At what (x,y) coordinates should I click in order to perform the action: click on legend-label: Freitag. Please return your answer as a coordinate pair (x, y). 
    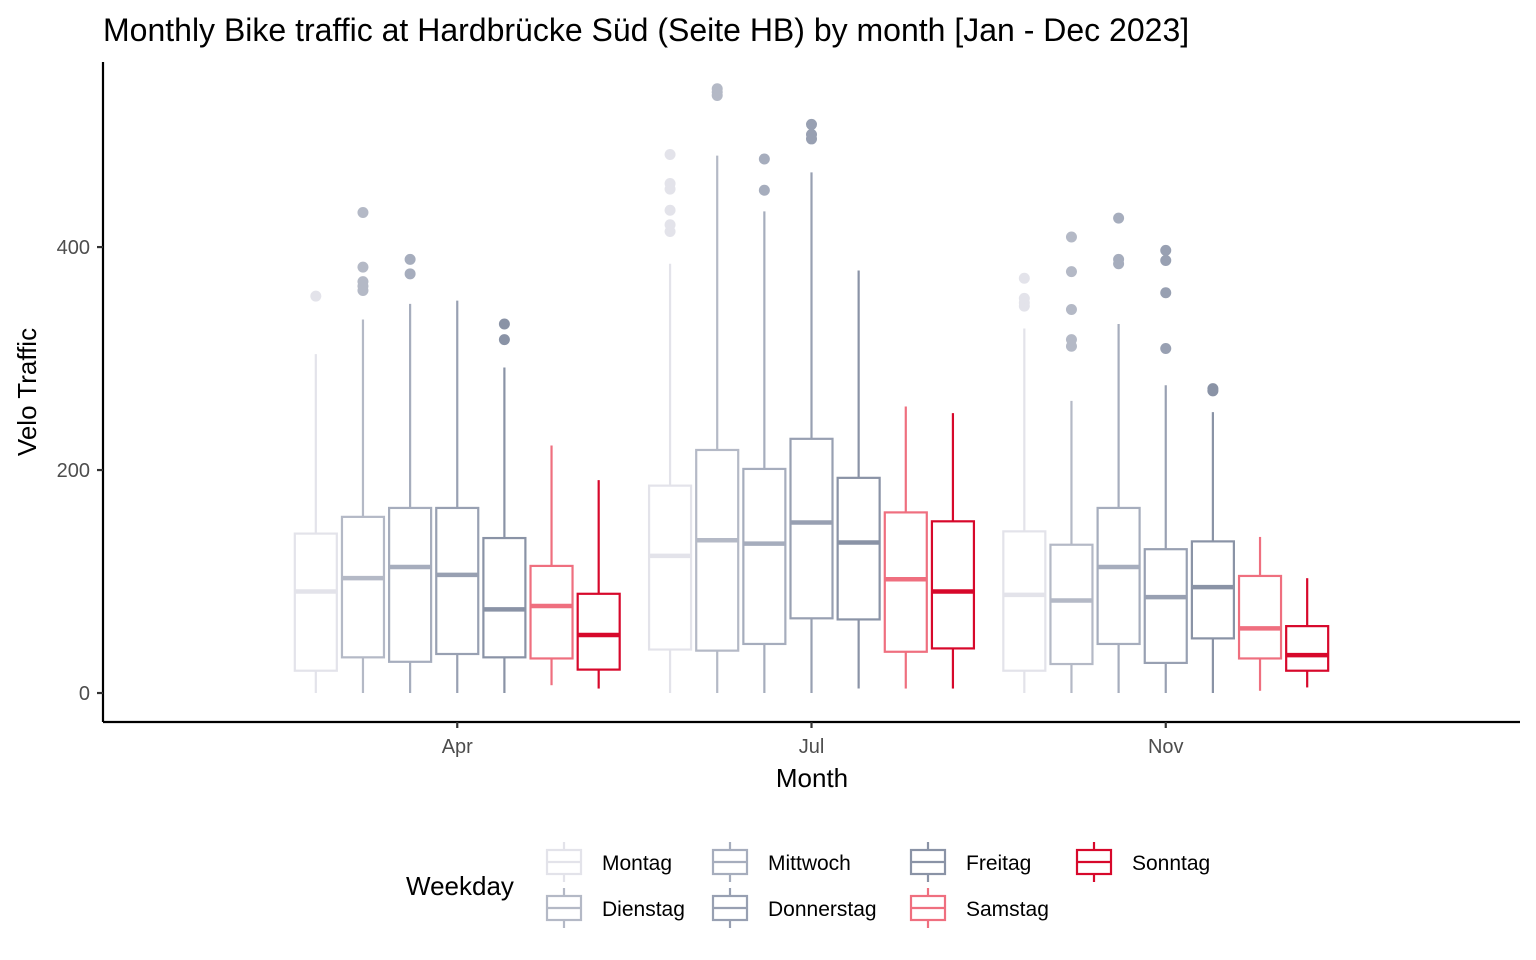
    Looking at the image, I should click on (998, 863).